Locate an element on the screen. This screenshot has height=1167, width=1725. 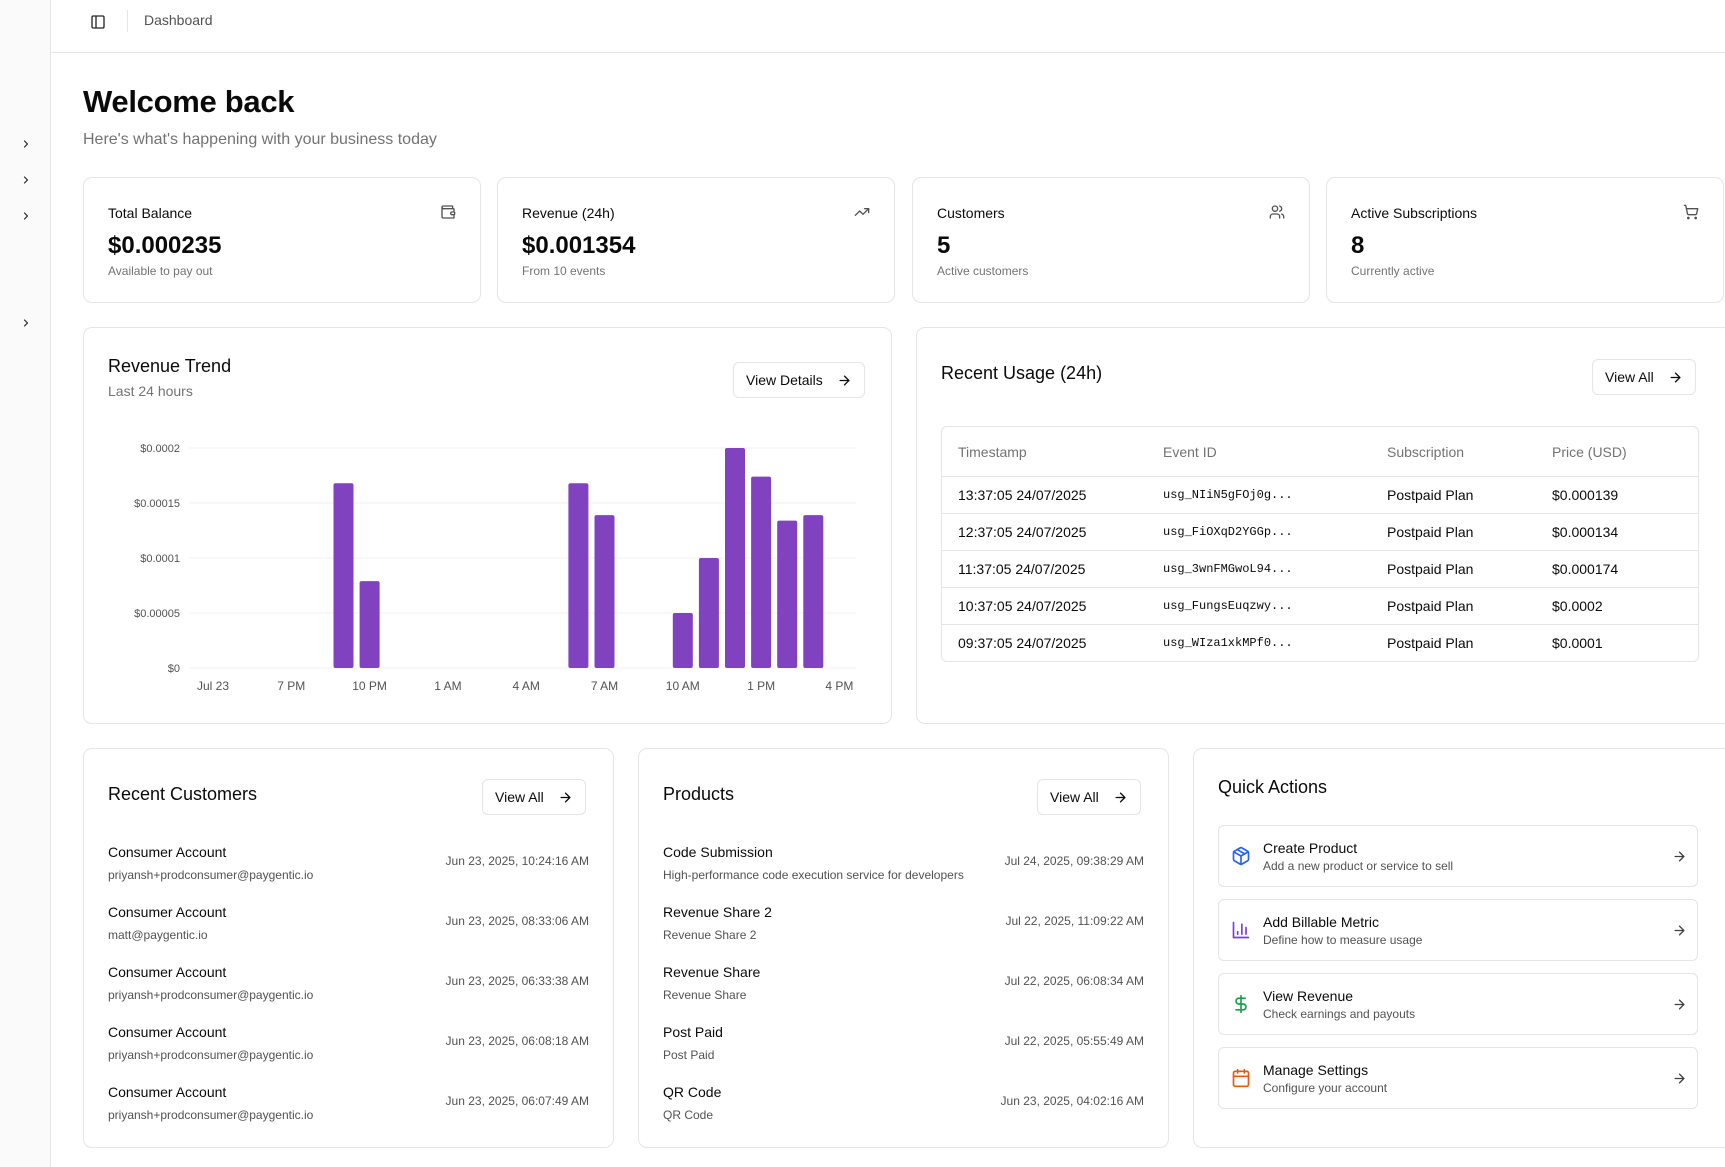
x-tick-label: 4 AM is located at coordinates (526, 686).